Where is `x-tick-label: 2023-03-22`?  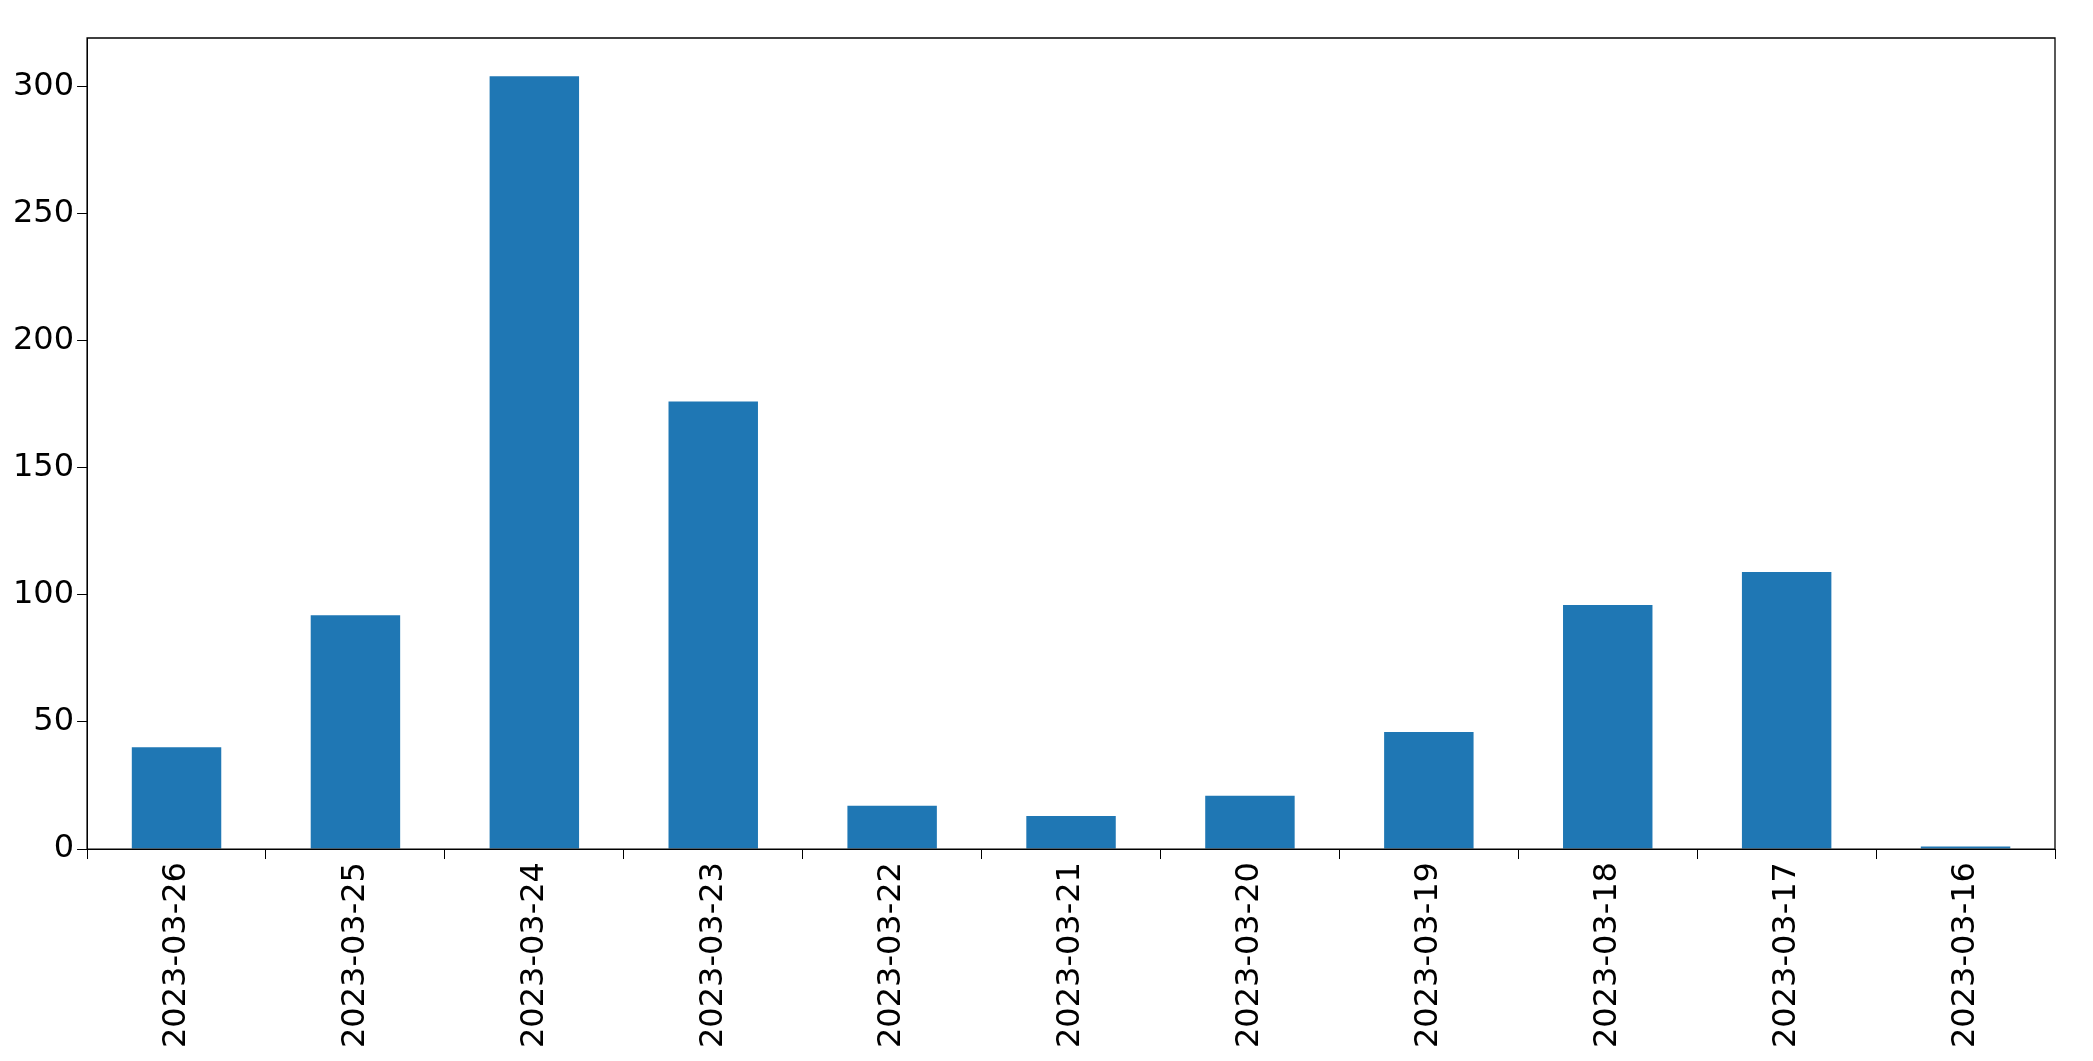 x-tick-label: 2023-03-22 is located at coordinates (889, 955).